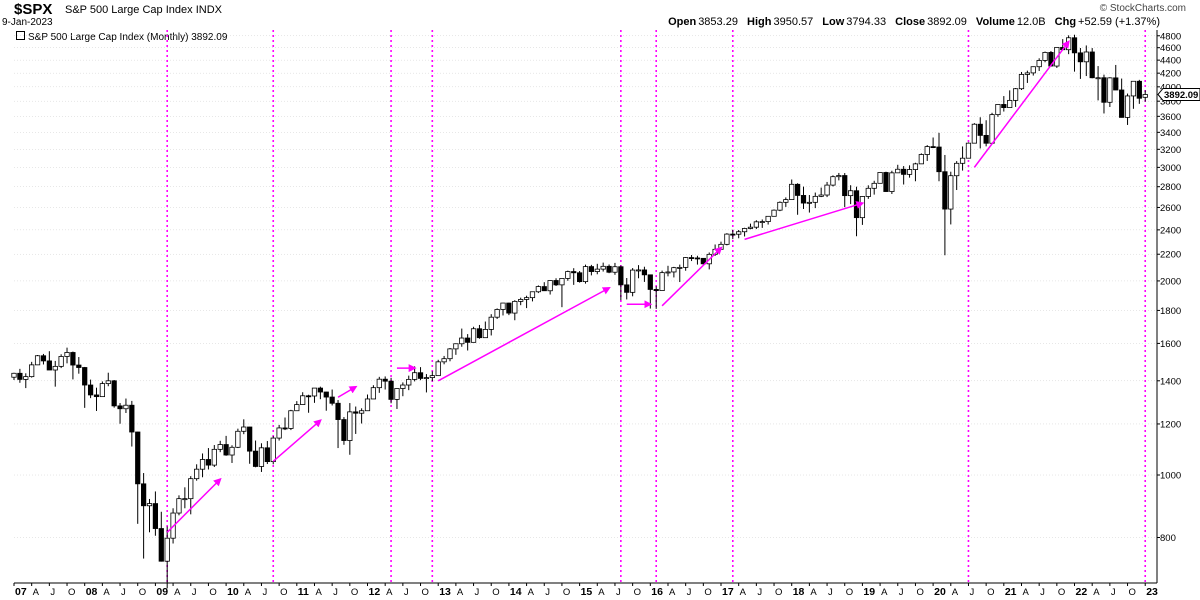  I want to click on open-value: 3853.29, so click(718, 22).